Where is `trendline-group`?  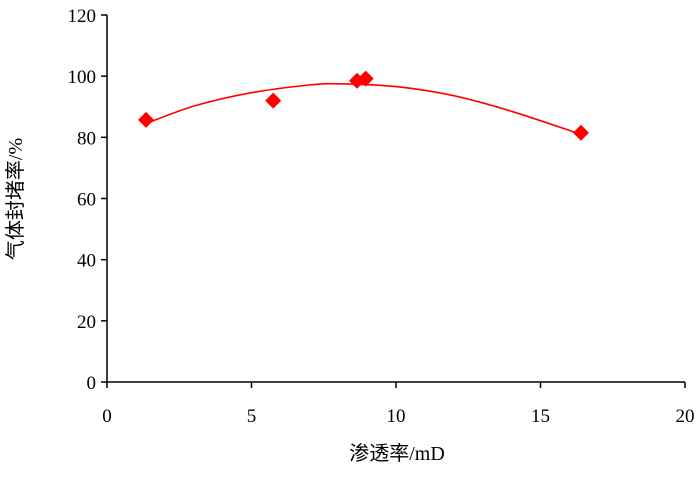 trendline-group is located at coordinates (363, 109).